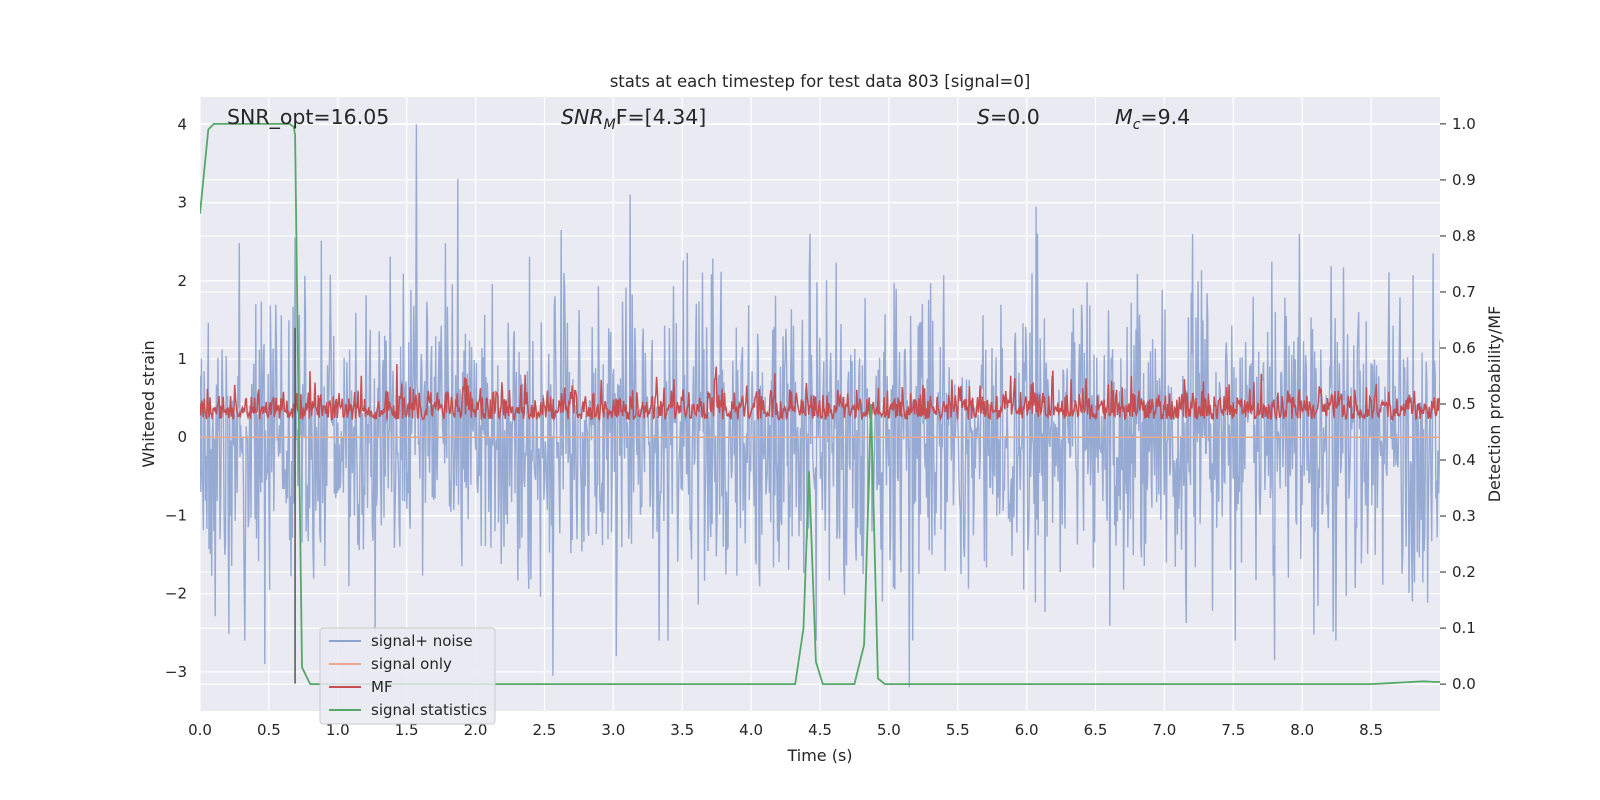 The width and height of the screenshot is (1600, 800). What do you see at coordinates (983, 117) in the screenshot?
I see `annotation-s-label: S` at bounding box center [983, 117].